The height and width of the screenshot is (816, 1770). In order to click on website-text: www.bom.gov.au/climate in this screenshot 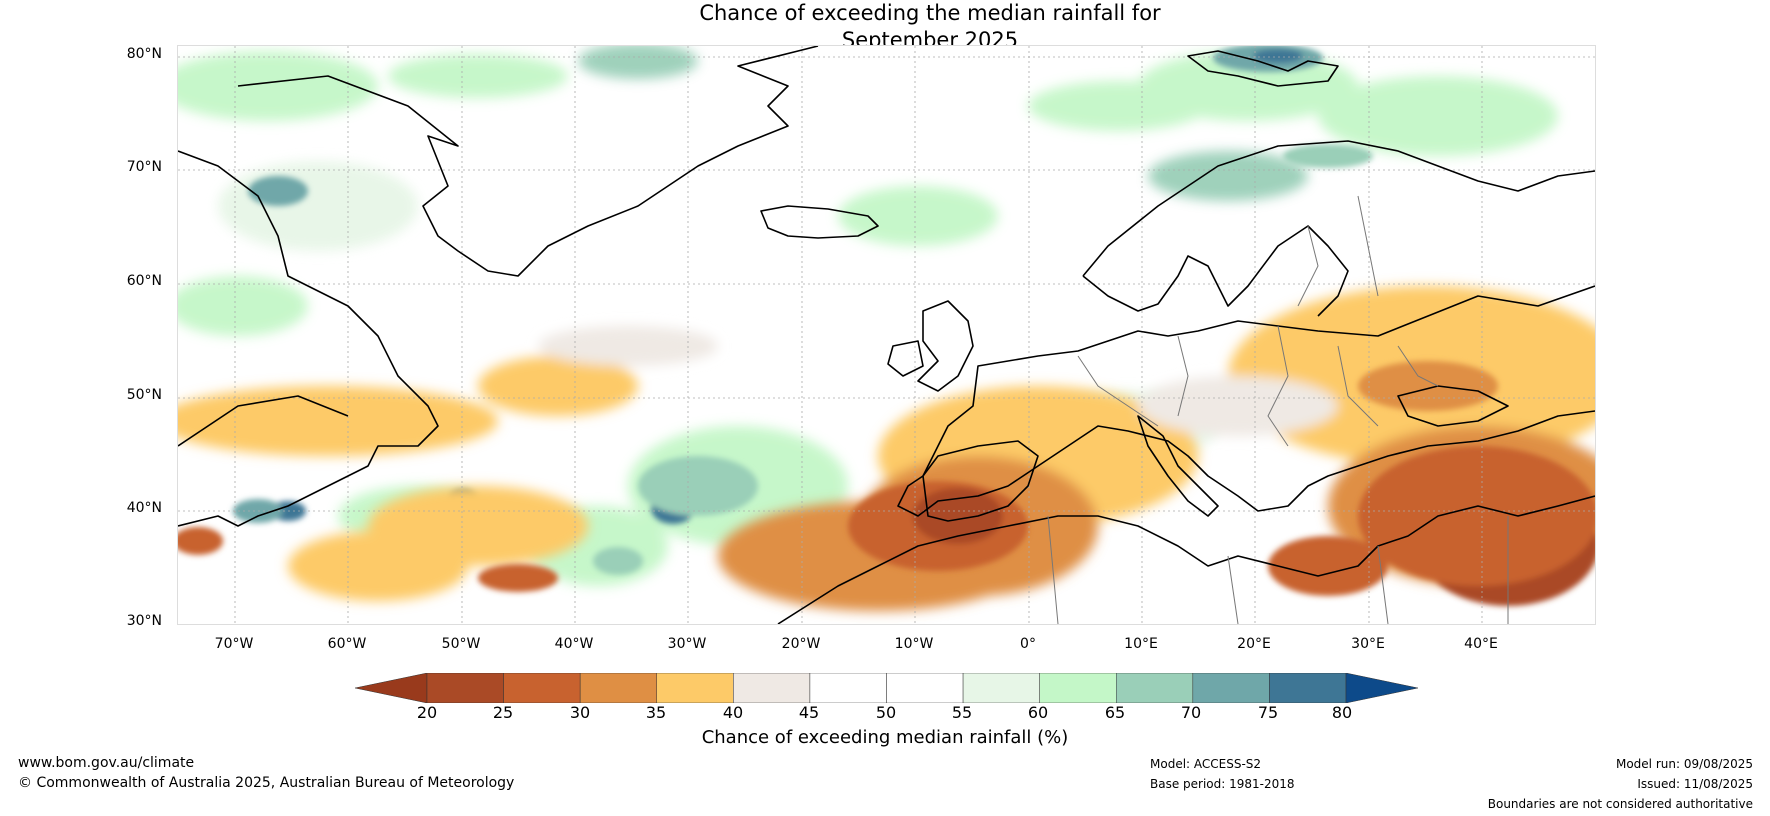, I will do `click(106, 763)`.